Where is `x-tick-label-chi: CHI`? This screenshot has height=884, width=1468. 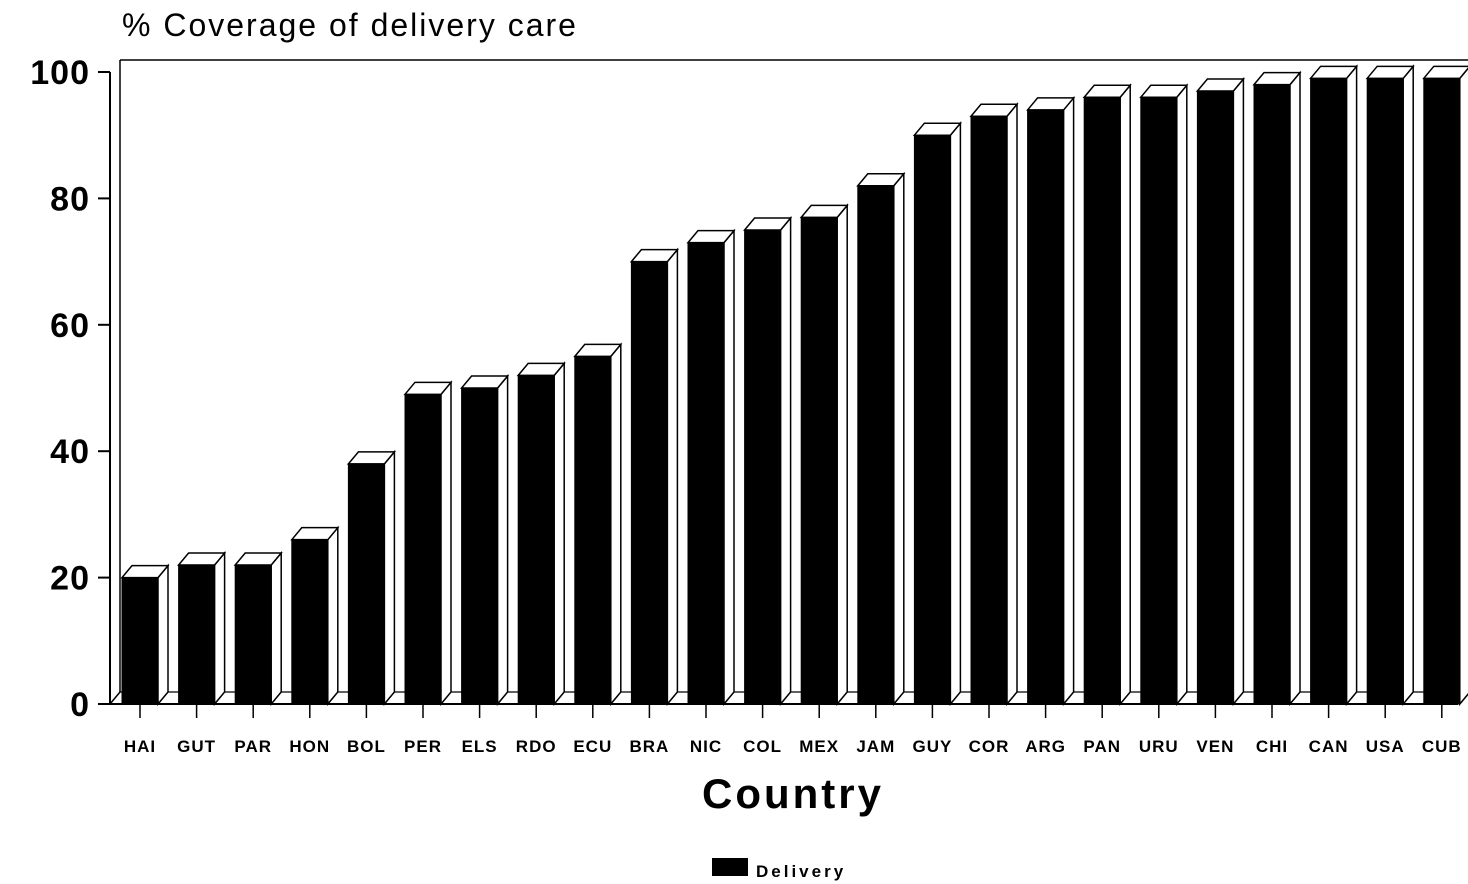
x-tick-label-chi: CHI is located at coordinates (1272, 746).